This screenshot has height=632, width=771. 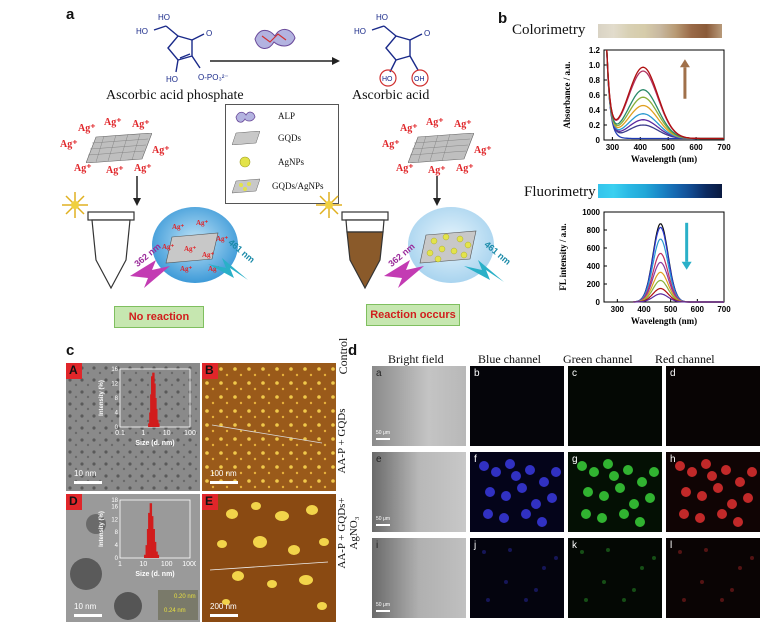 I want to click on fl-xtick-label: 300, so click(x=618, y=309).